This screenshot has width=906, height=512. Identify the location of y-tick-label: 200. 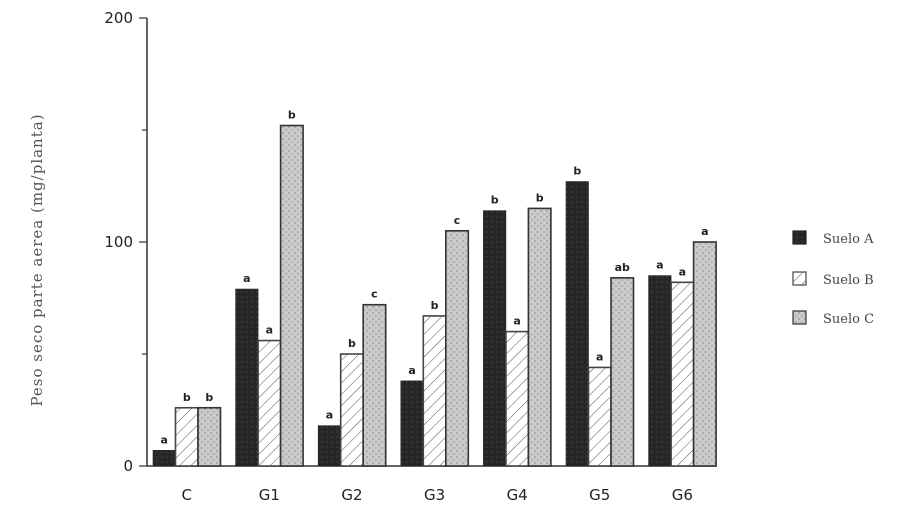
(118, 18).